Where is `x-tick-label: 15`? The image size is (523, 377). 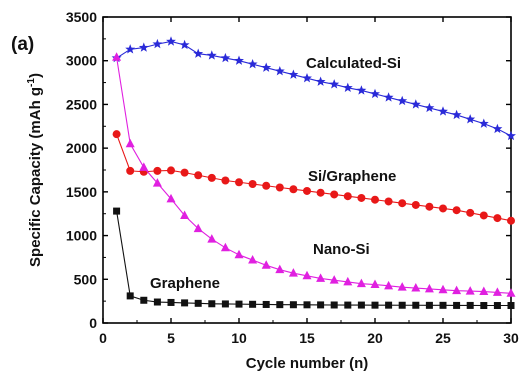 x-tick-label: 15 is located at coordinates (307, 338).